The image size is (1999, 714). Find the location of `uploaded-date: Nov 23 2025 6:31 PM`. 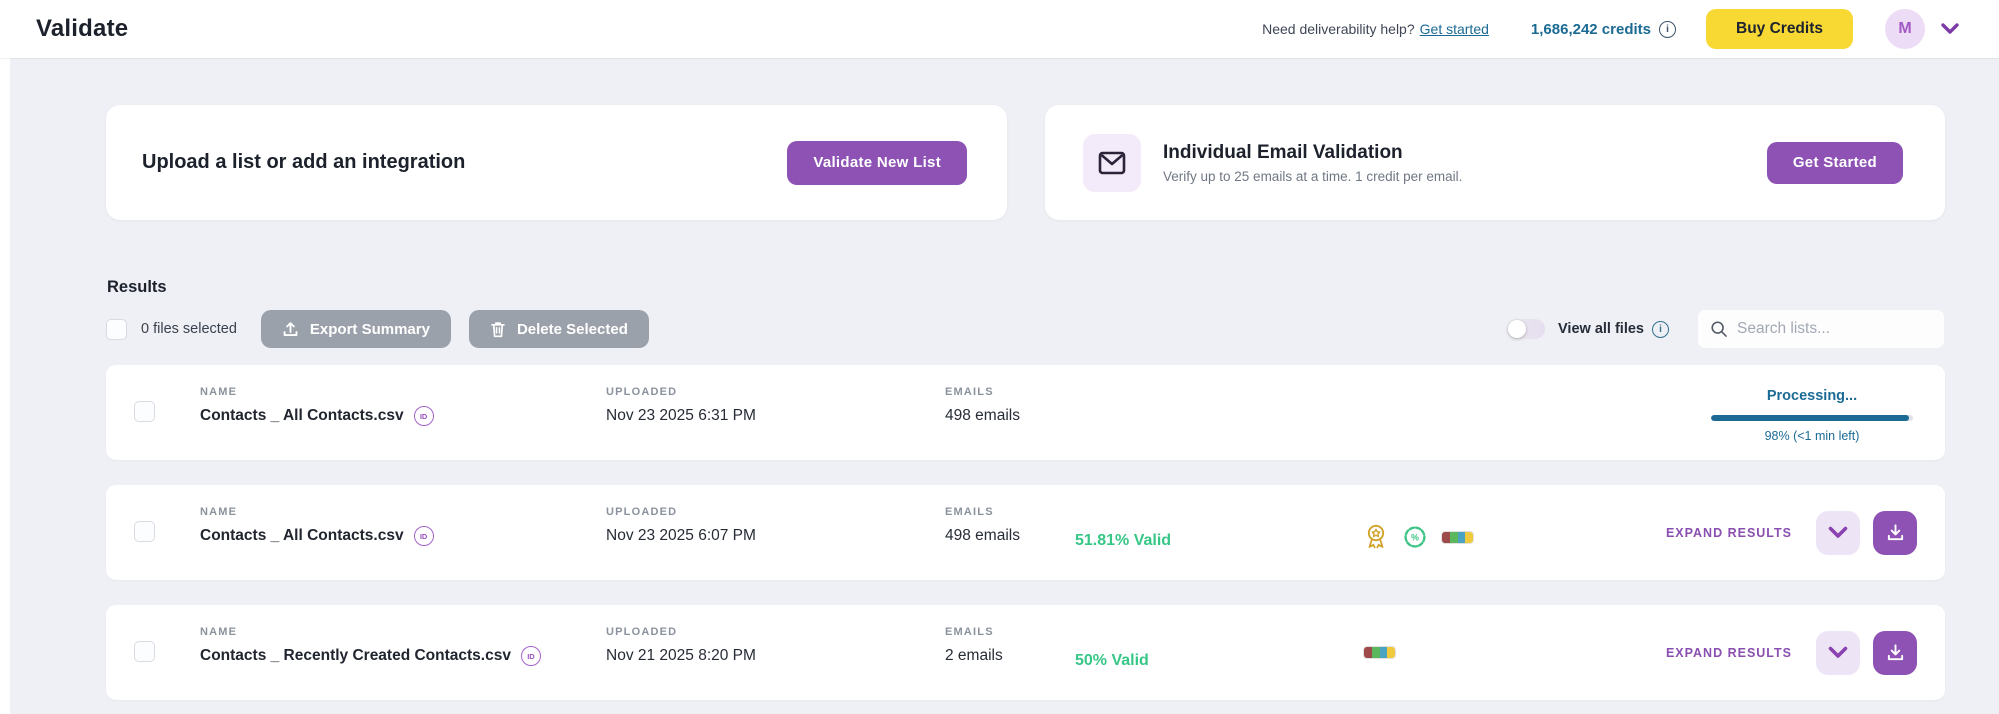

uploaded-date: Nov 23 2025 6:31 PM is located at coordinates (681, 415).